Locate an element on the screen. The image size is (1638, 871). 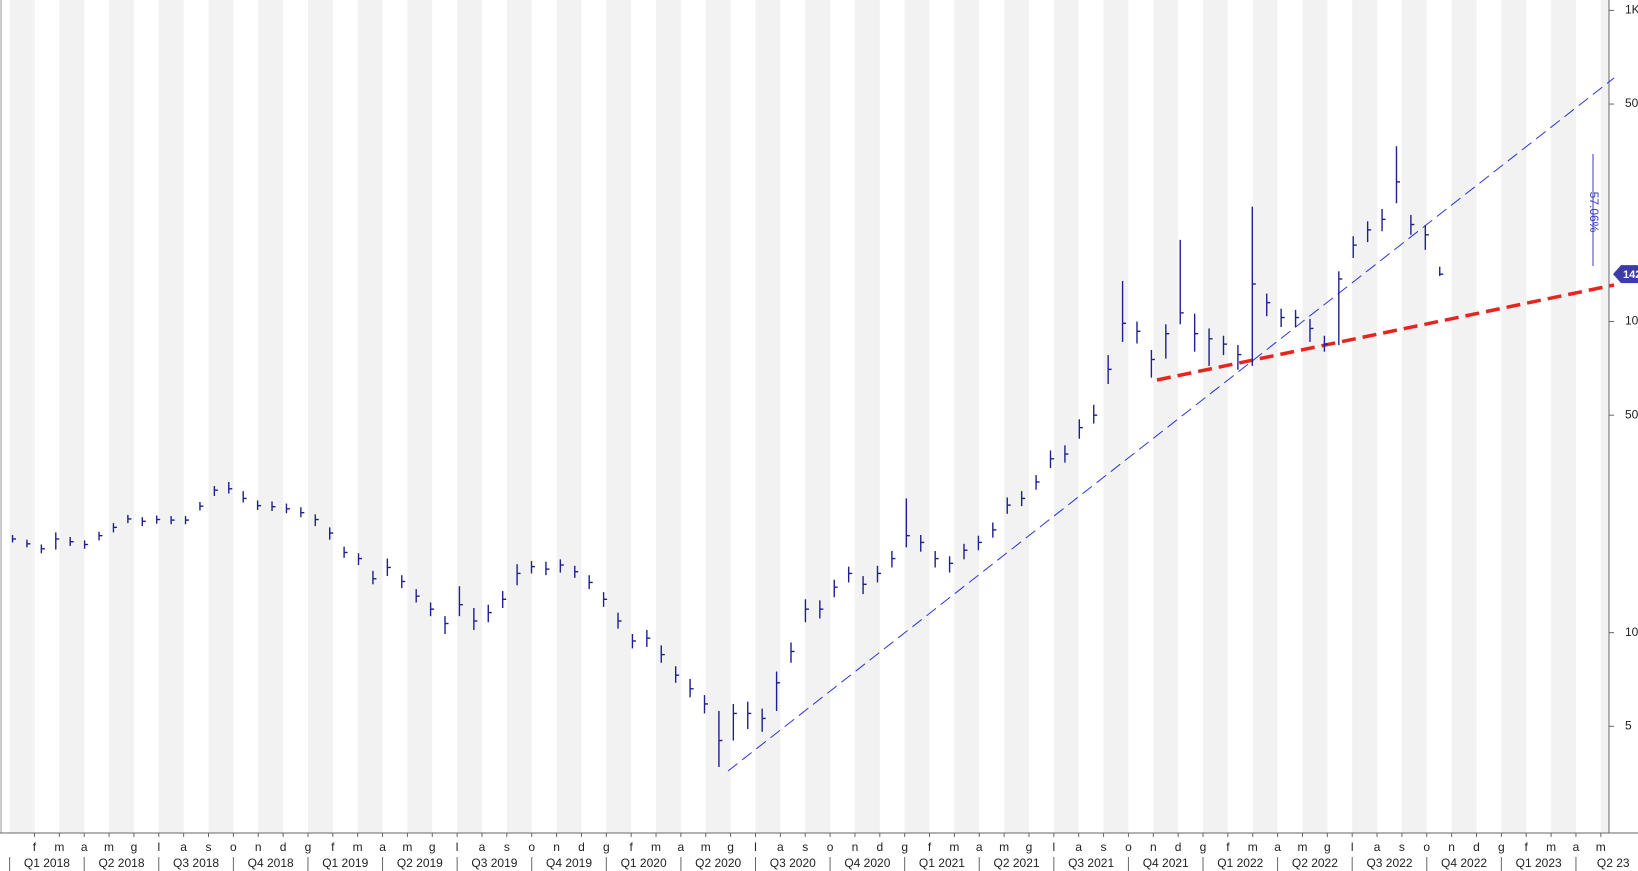
quarter-label: Q2 2021 is located at coordinates (1017, 863).